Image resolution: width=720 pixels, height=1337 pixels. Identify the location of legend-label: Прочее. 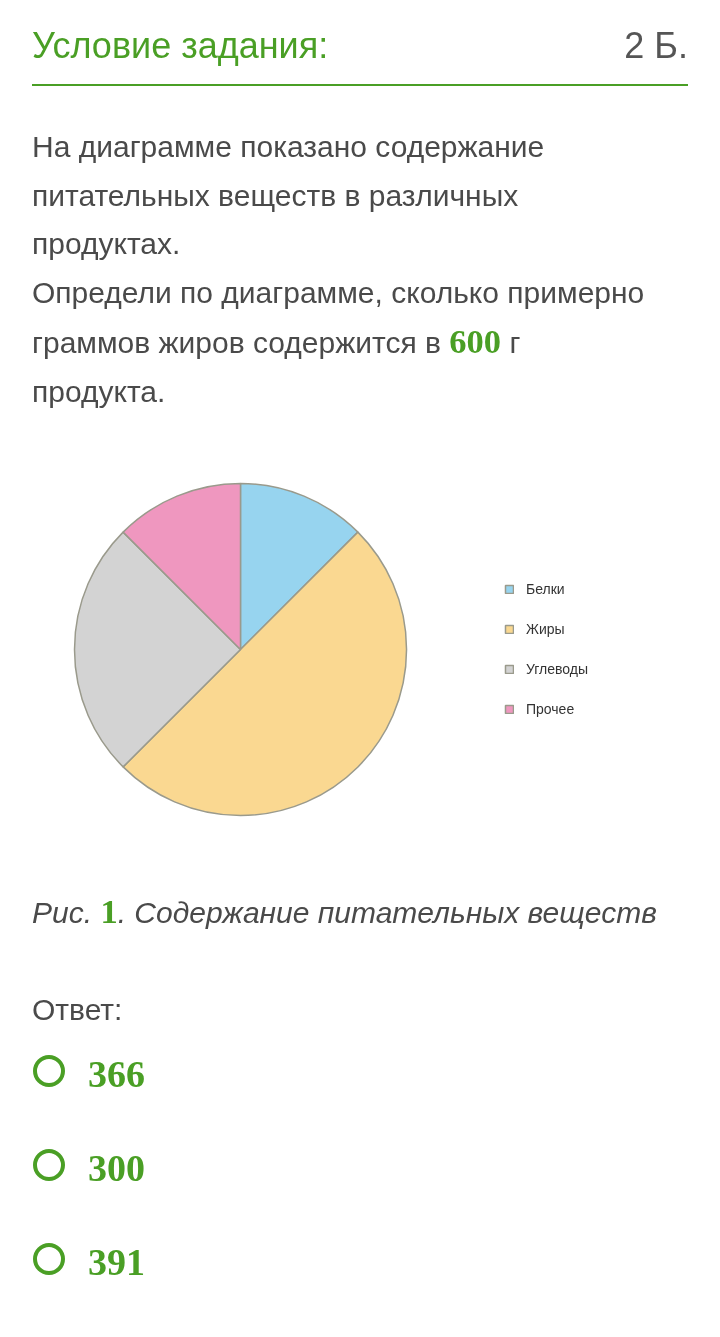
(550, 709).